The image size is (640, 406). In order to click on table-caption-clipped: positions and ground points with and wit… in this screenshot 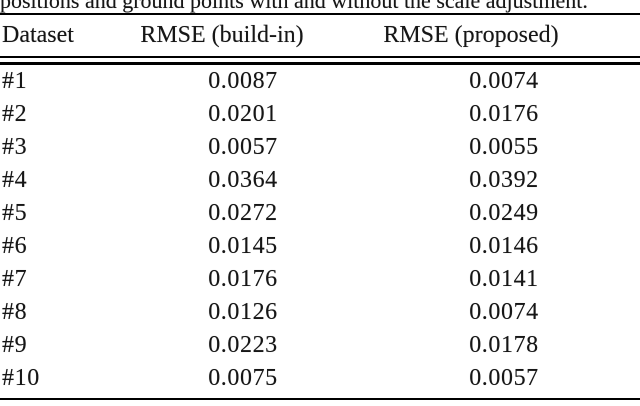, I will do `click(320, 6)`.